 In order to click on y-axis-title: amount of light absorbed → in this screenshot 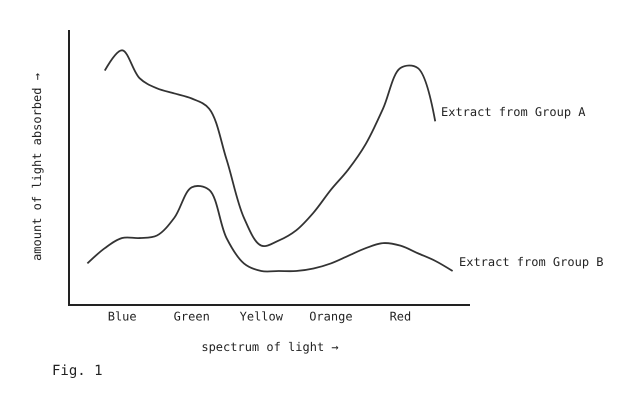, I will do `click(37, 167)`.